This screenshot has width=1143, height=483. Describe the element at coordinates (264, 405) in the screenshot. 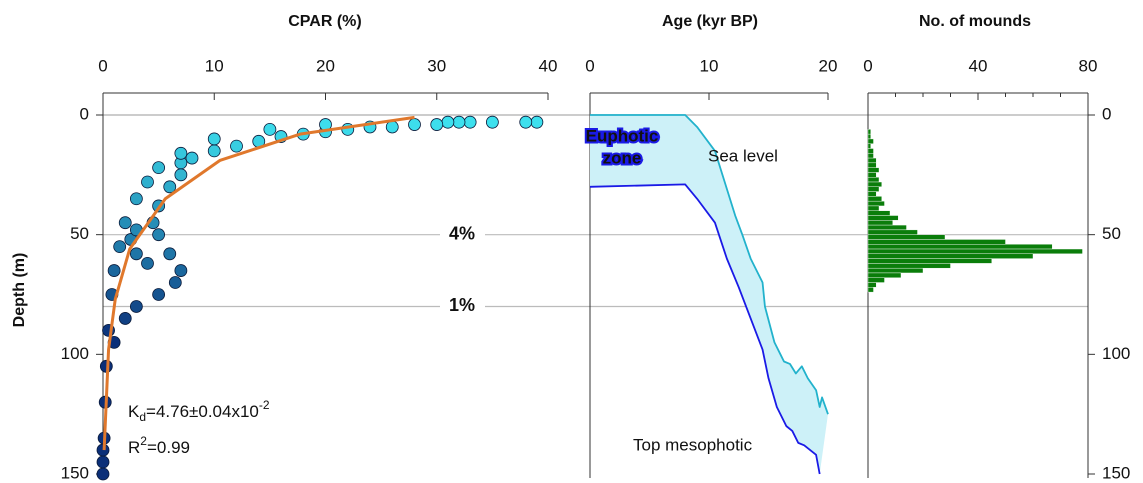

I see `annotation-part: -2` at that location.